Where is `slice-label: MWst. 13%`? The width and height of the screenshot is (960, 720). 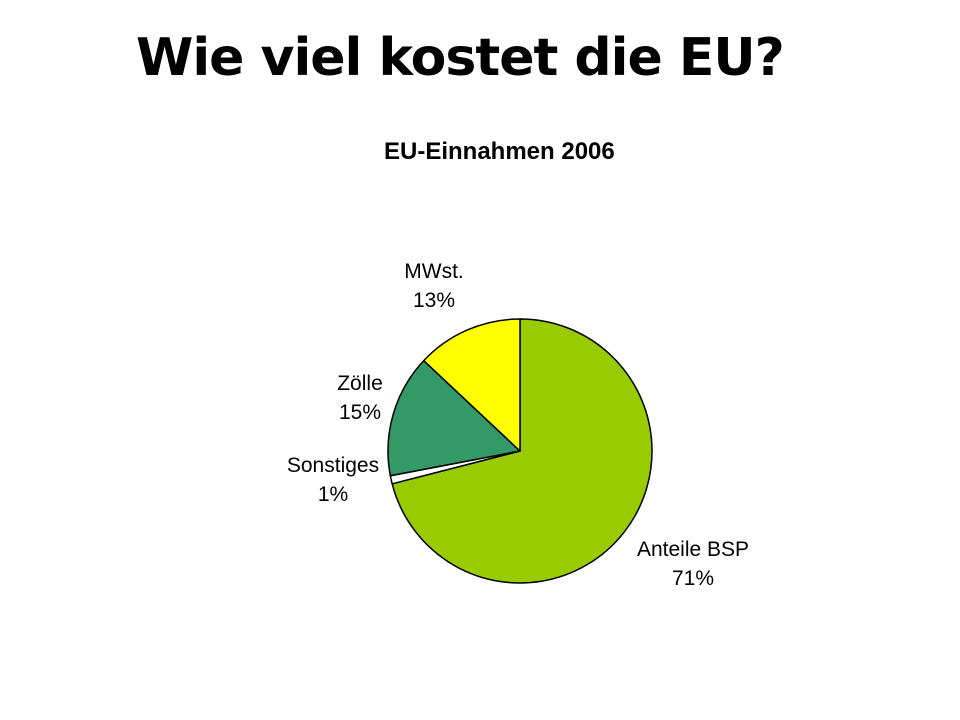 slice-label: MWst. 13% is located at coordinates (433, 286).